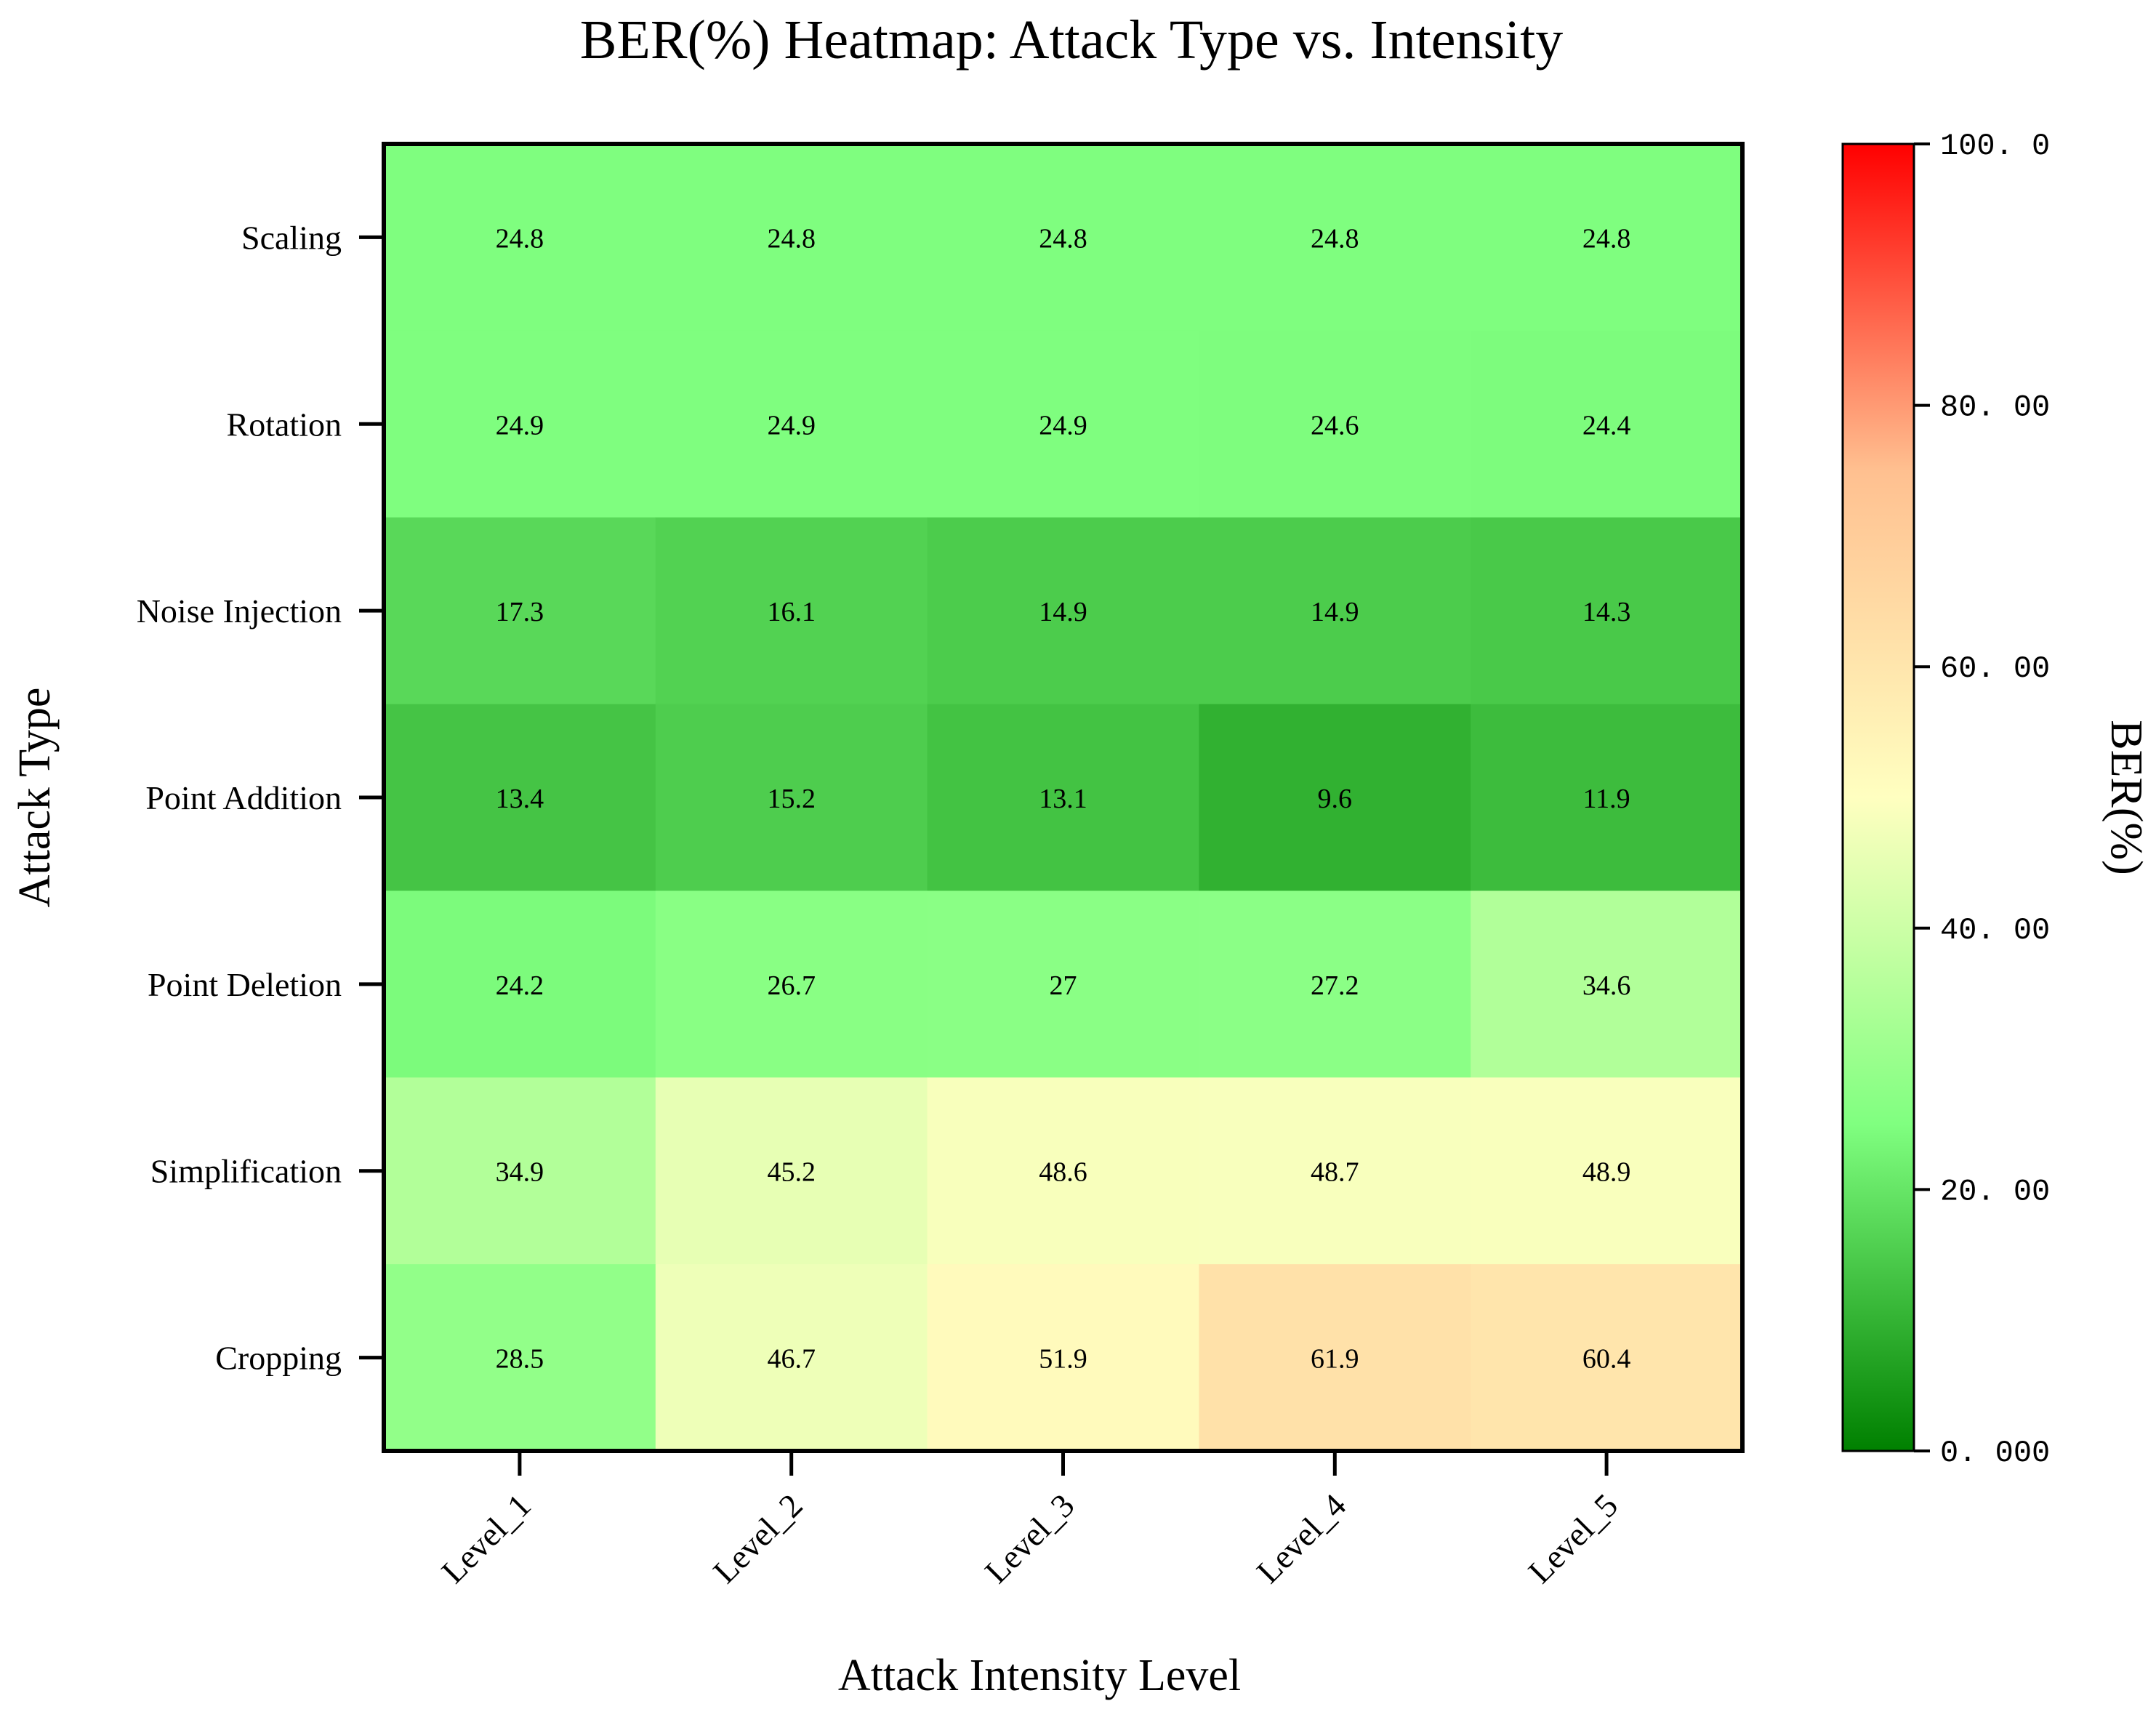  I want to click on y-tick-label: Cropping, so click(278, 1358).